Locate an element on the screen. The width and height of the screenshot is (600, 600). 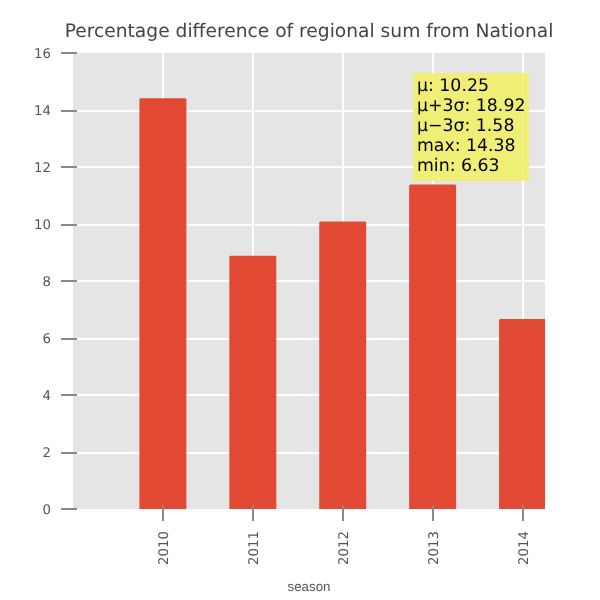
annotation: min: 6.63 is located at coordinates (458, 167).